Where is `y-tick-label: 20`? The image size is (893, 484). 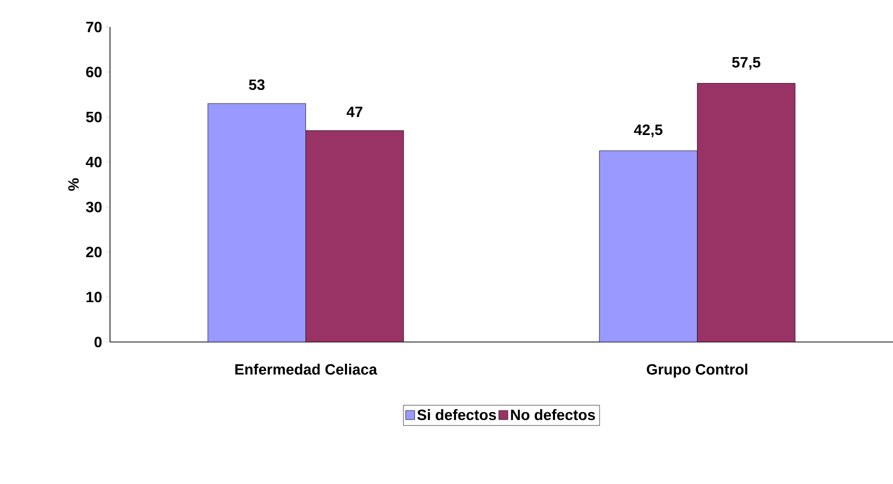
y-tick-label: 20 is located at coordinates (94, 252).